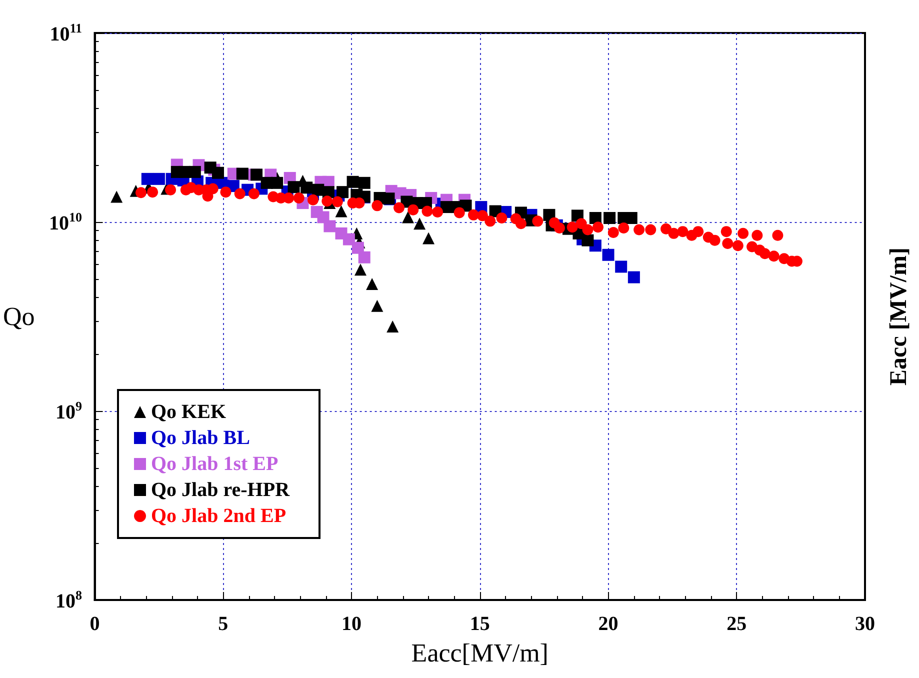 This screenshot has width=919, height=678. What do you see at coordinates (218, 516) in the screenshot?
I see `legend-label: Qo Jlab 2nd EP` at bounding box center [218, 516].